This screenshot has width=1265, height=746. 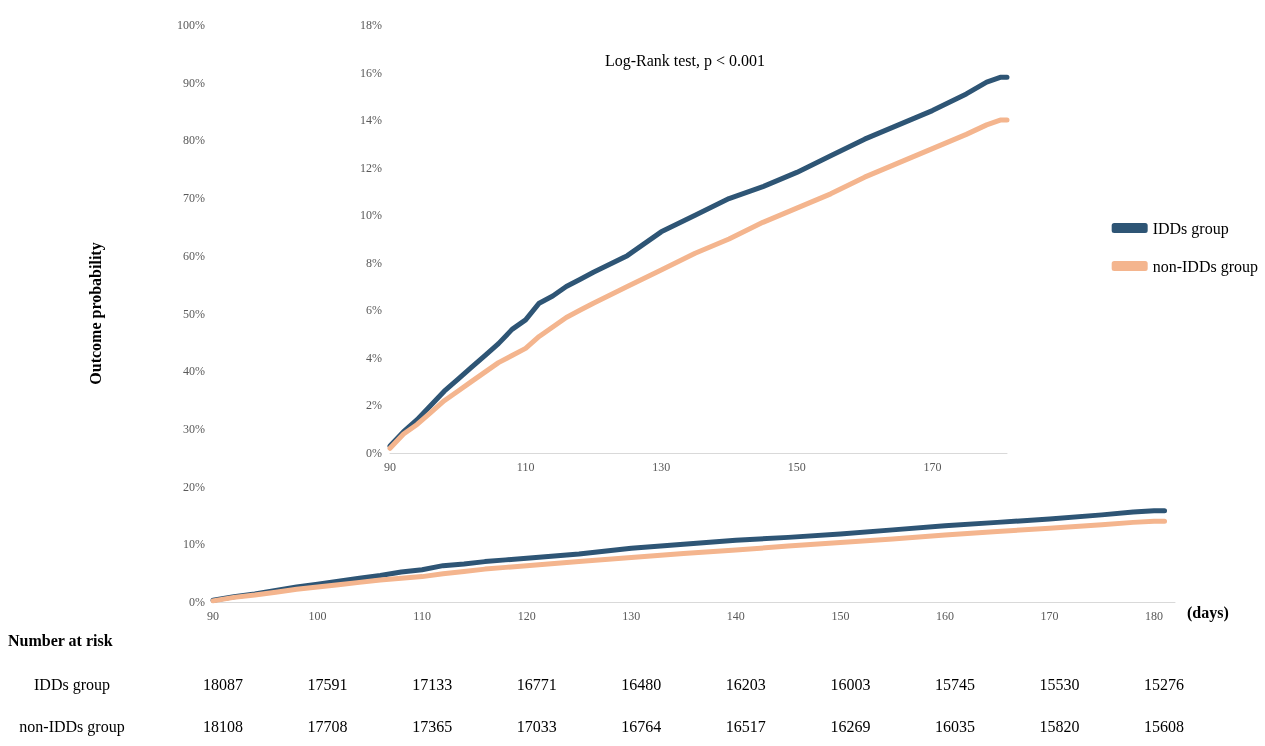 I want to click on text: 16003, so click(x=850, y=684).